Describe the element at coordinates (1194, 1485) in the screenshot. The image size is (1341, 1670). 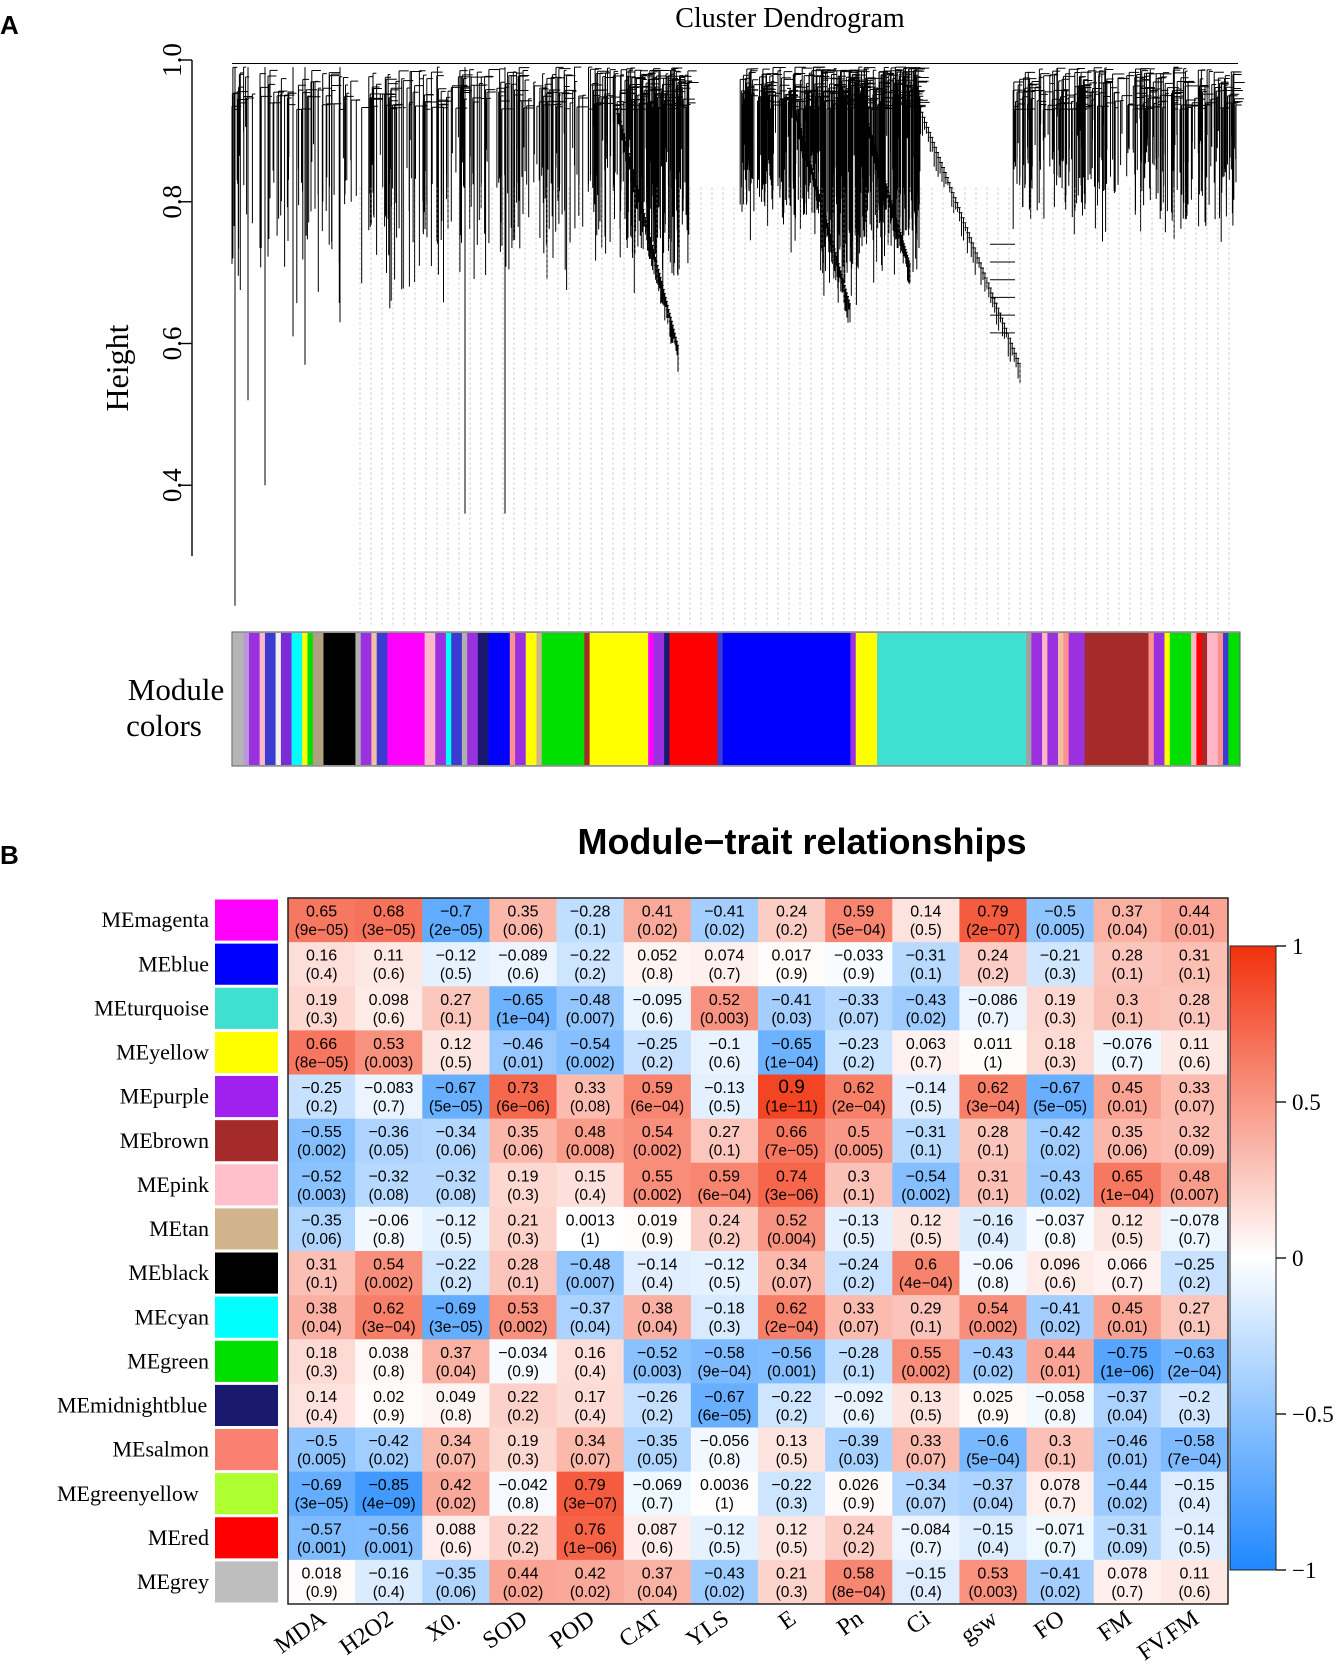
I see `heatmap-cell-value: −0.15` at that location.